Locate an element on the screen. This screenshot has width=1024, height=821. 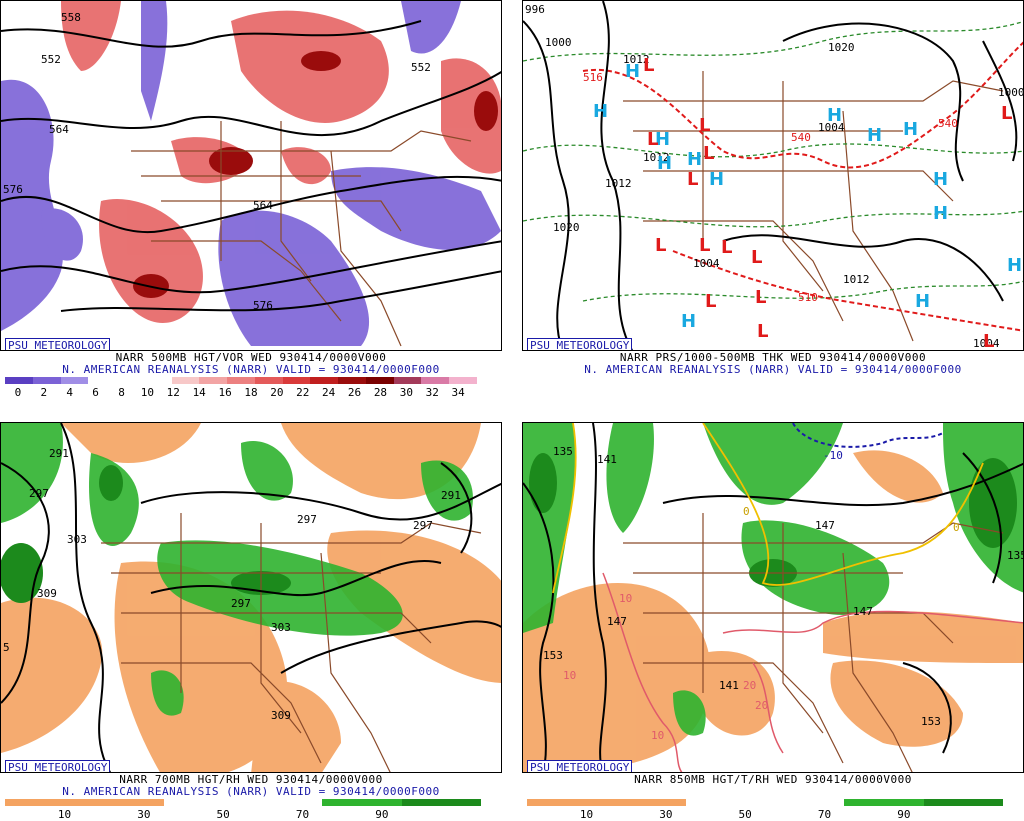
colorbar-tick: 14 is located at coordinates (199, 392).